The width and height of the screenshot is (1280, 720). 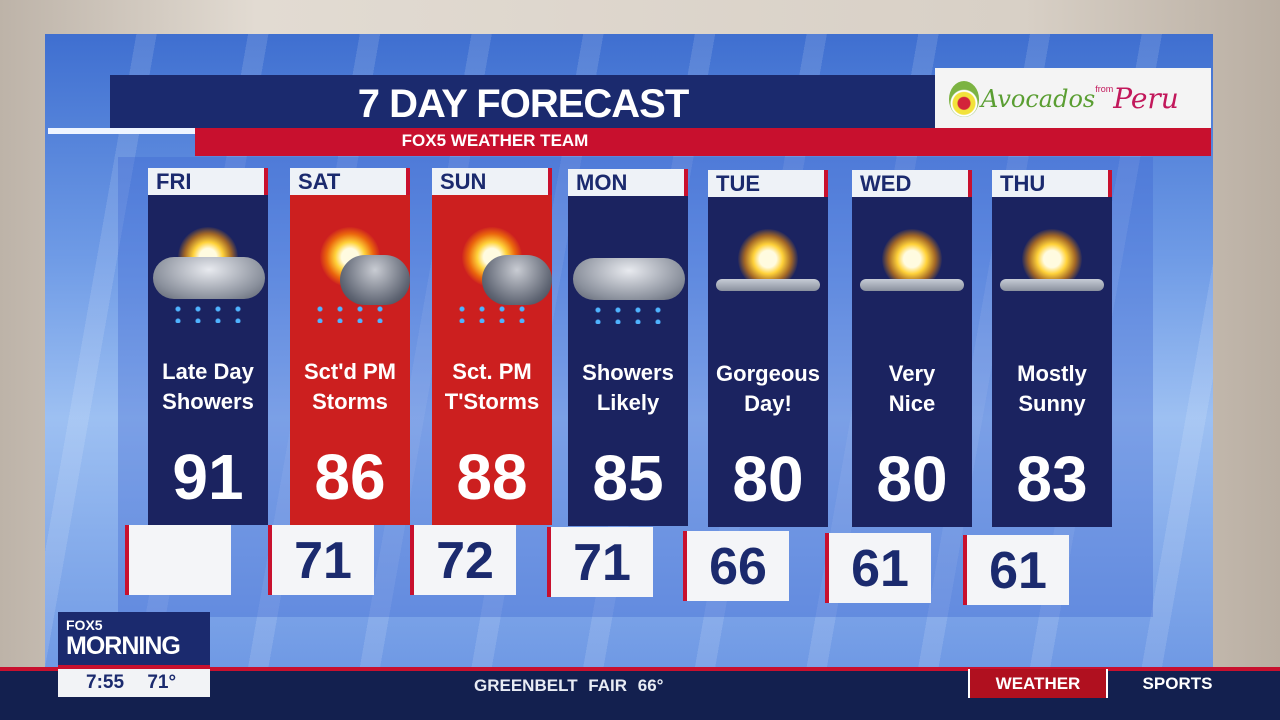 What do you see at coordinates (208, 181) in the screenshot?
I see `day-label: FRI` at bounding box center [208, 181].